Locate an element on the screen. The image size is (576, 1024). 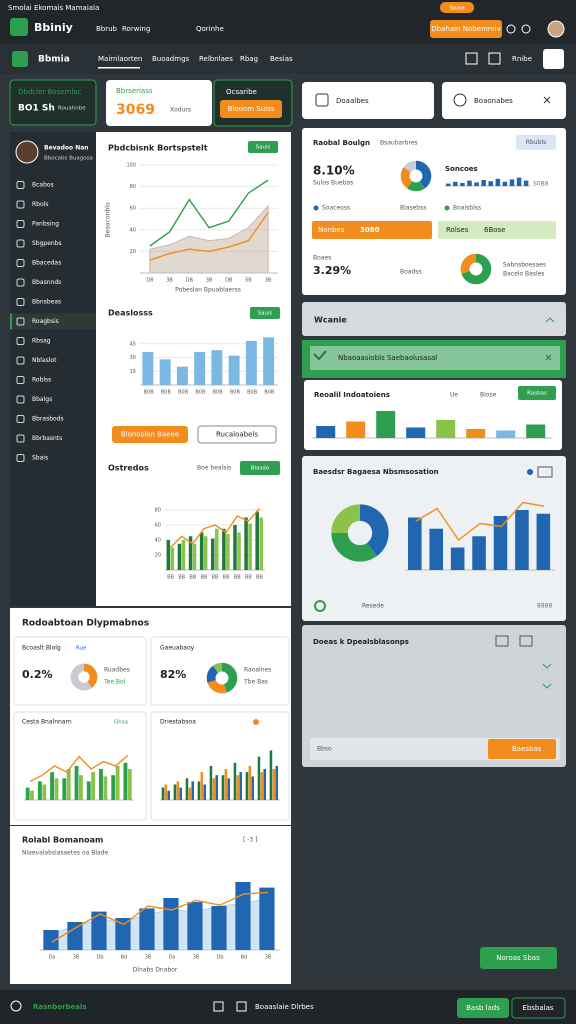
nav-item: Rorwing is located at coordinates (136, 29).